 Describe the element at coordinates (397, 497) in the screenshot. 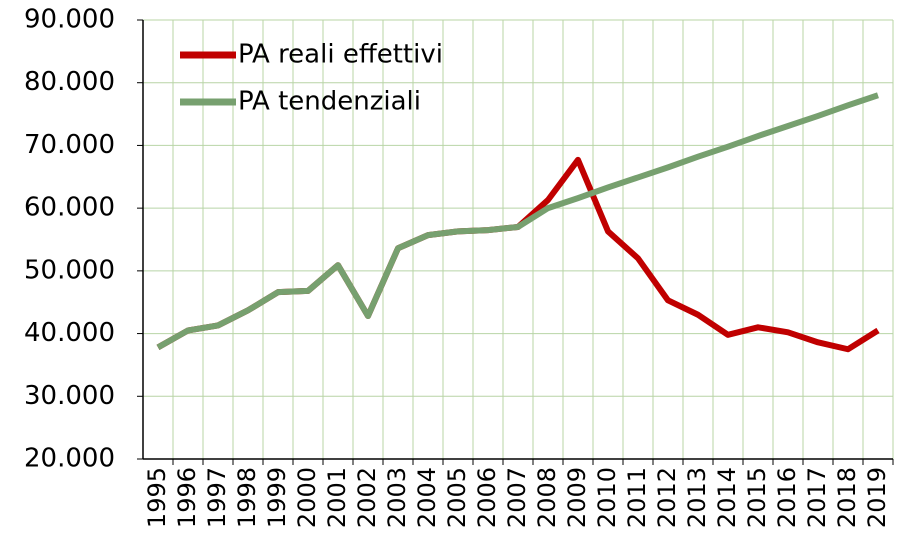

I see `x-tick-label: 2003` at that location.